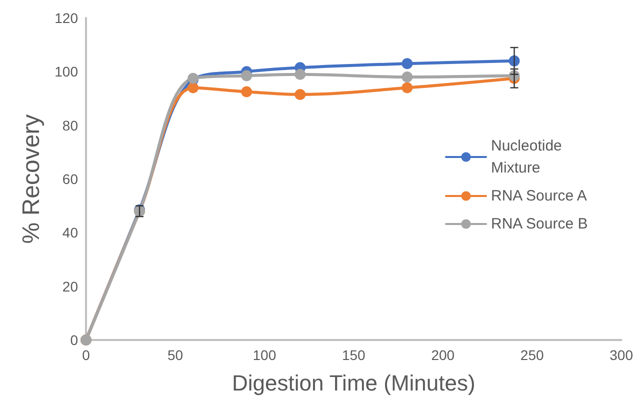 This screenshot has height=408, width=636. Describe the element at coordinates (539, 196) in the screenshot. I see `legend-label: RNA Source A` at that location.